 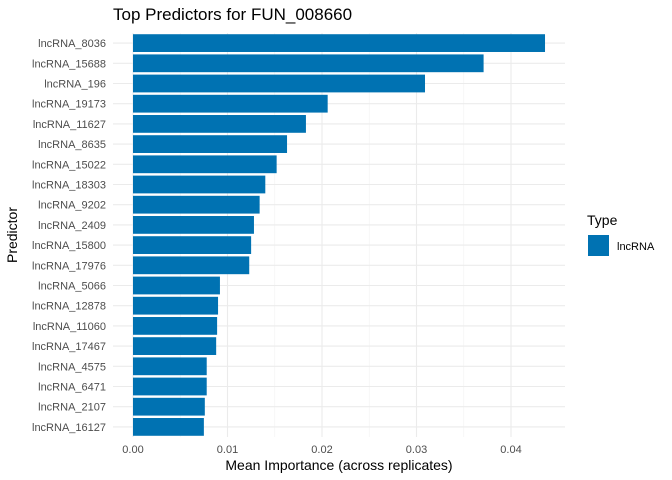 What do you see at coordinates (72, 145) in the screenshot?
I see `y-tick-label: lncRNA_8635` at bounding box center [72, 145].